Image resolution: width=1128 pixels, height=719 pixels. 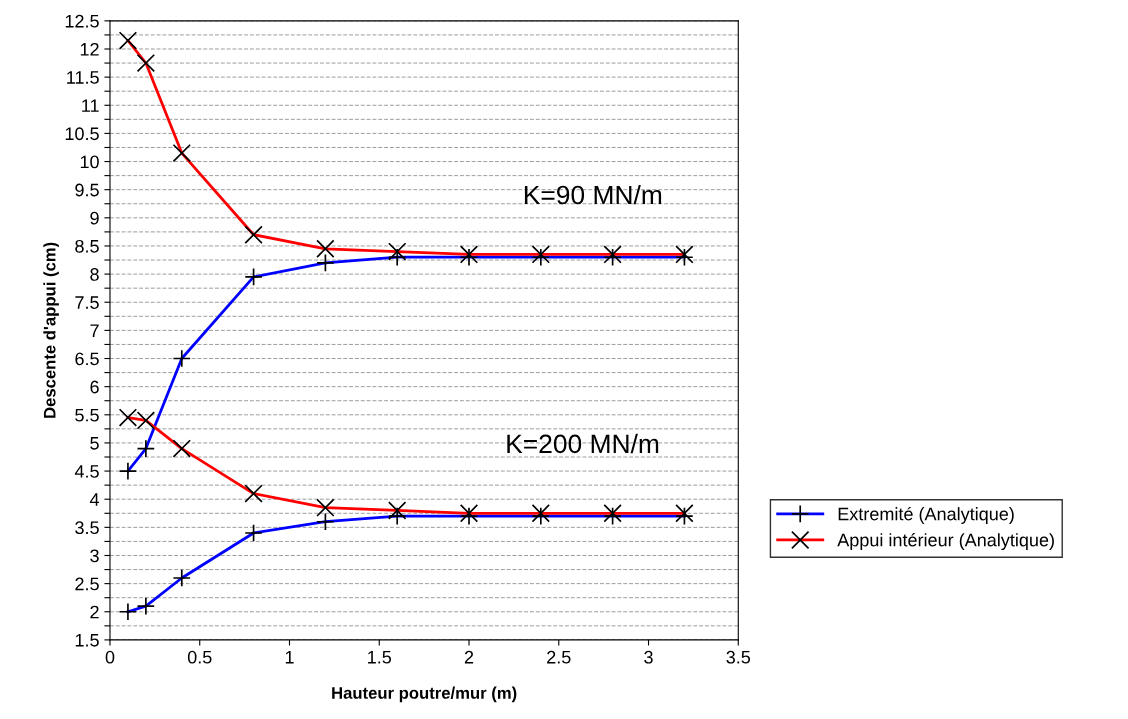 I want to click on y-tick-label: 2.5, so click(x=87, y=584).